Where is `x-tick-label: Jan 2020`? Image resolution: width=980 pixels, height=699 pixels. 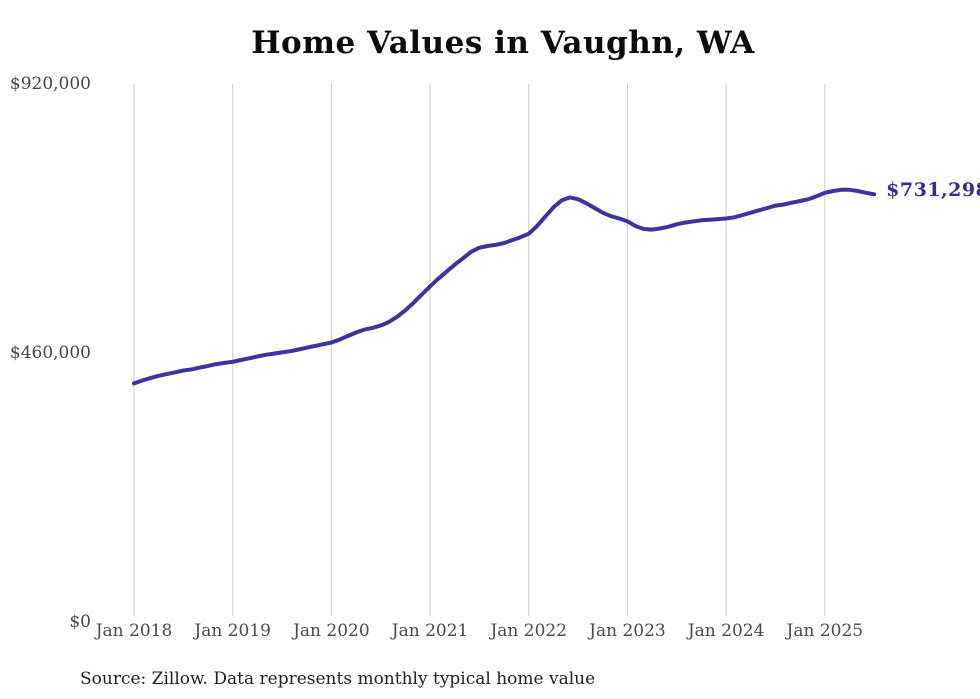
x-tick-label: Jan 2020 is located at coordinates (331, 631).